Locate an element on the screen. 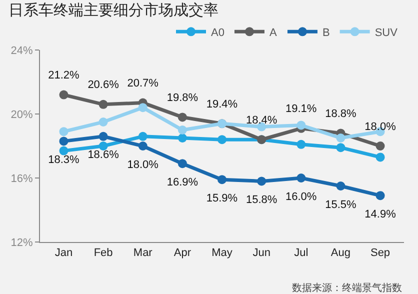 Image resolution: width=418 pixels, height=294 pixels. x-tick-label: Jun is located at coordinates (261, 253).